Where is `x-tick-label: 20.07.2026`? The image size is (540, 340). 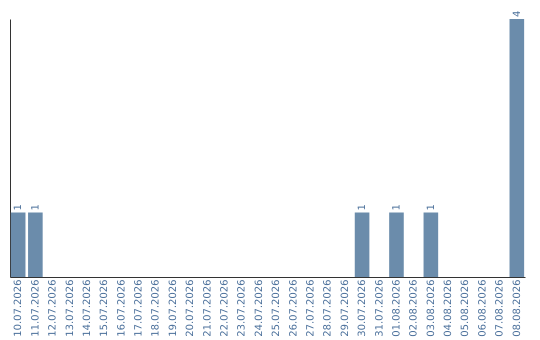 x-tick-label: 20.07.2026 is located at coordinates (190, 308).